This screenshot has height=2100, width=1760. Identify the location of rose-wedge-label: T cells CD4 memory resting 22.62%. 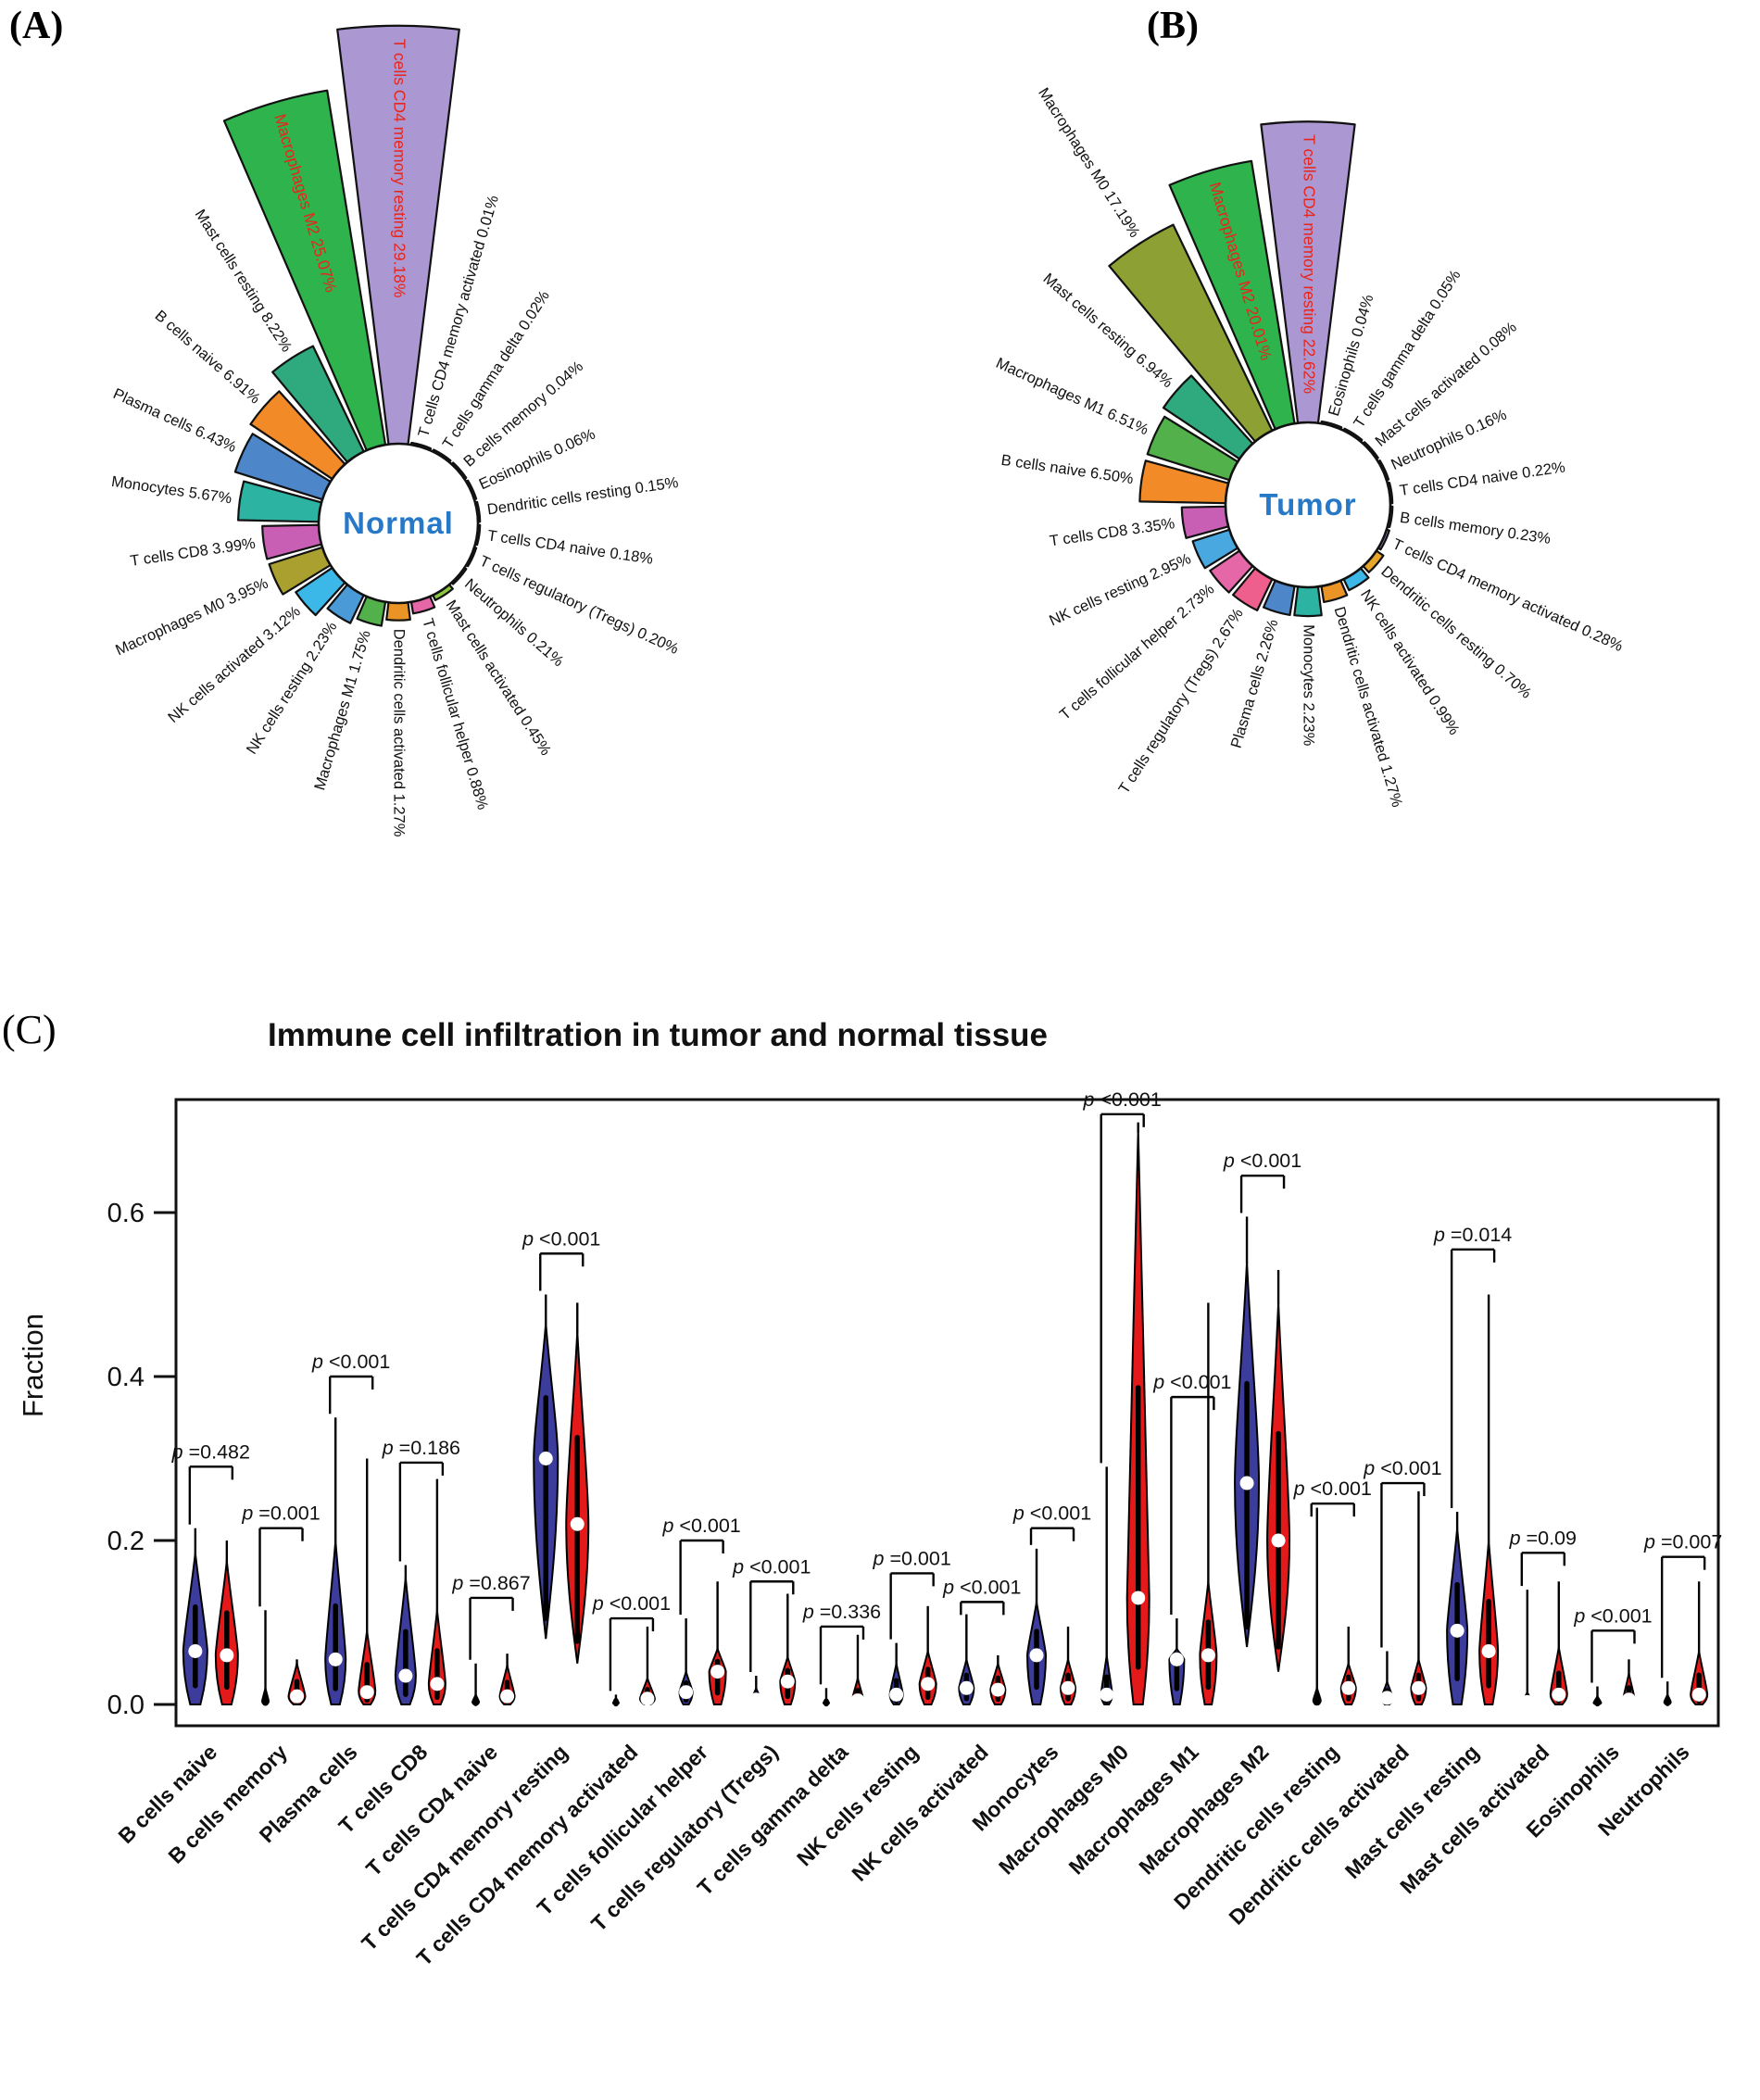
(1309, 264).